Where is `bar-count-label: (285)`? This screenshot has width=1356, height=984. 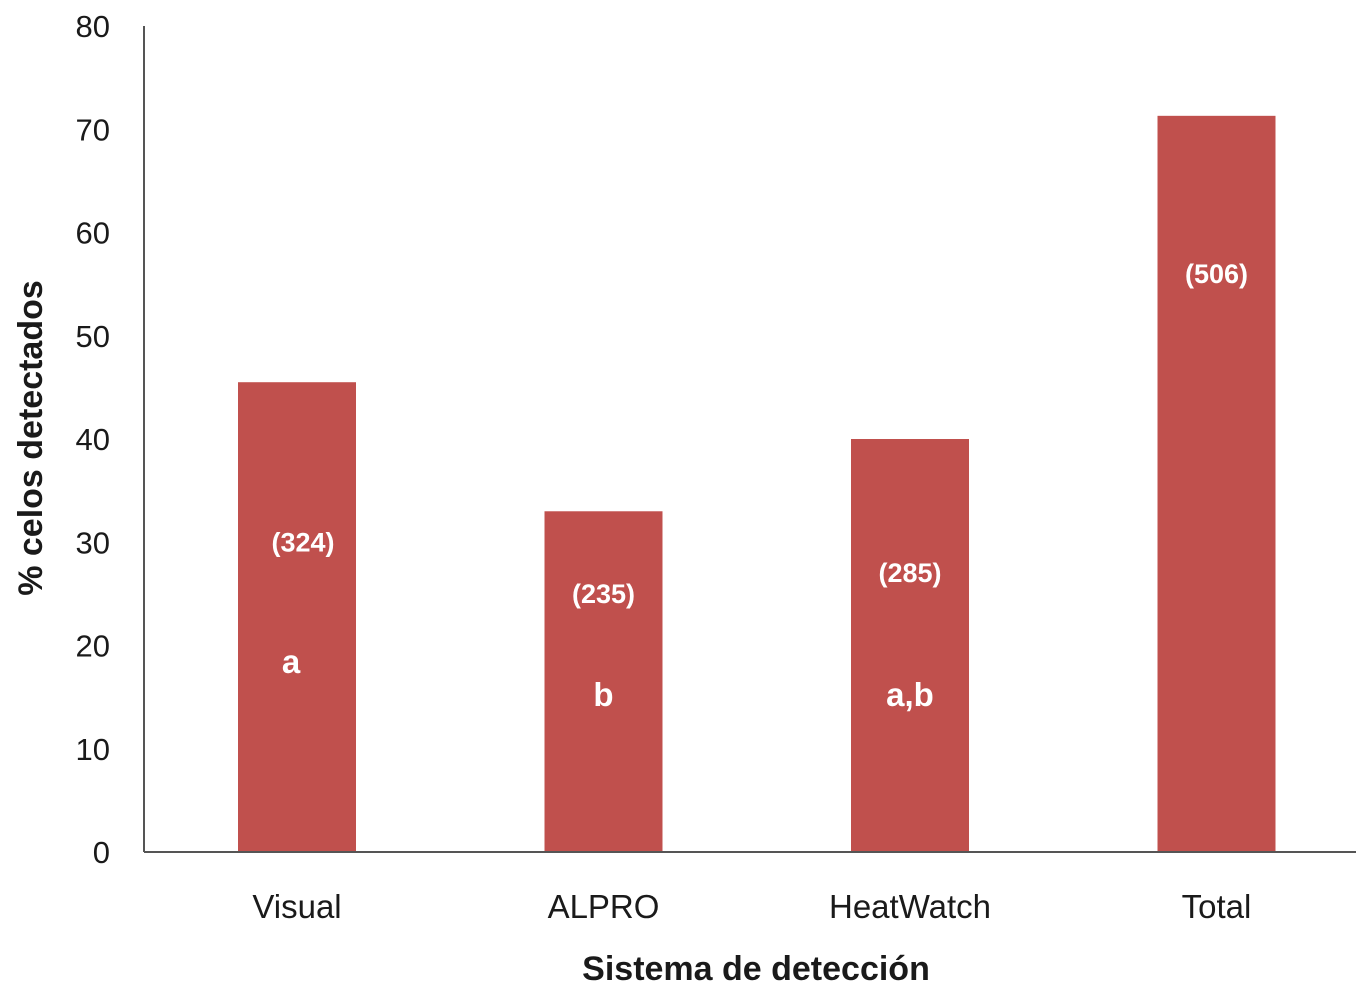 bar-count-label: (285) is located at coordinates (909, 573).